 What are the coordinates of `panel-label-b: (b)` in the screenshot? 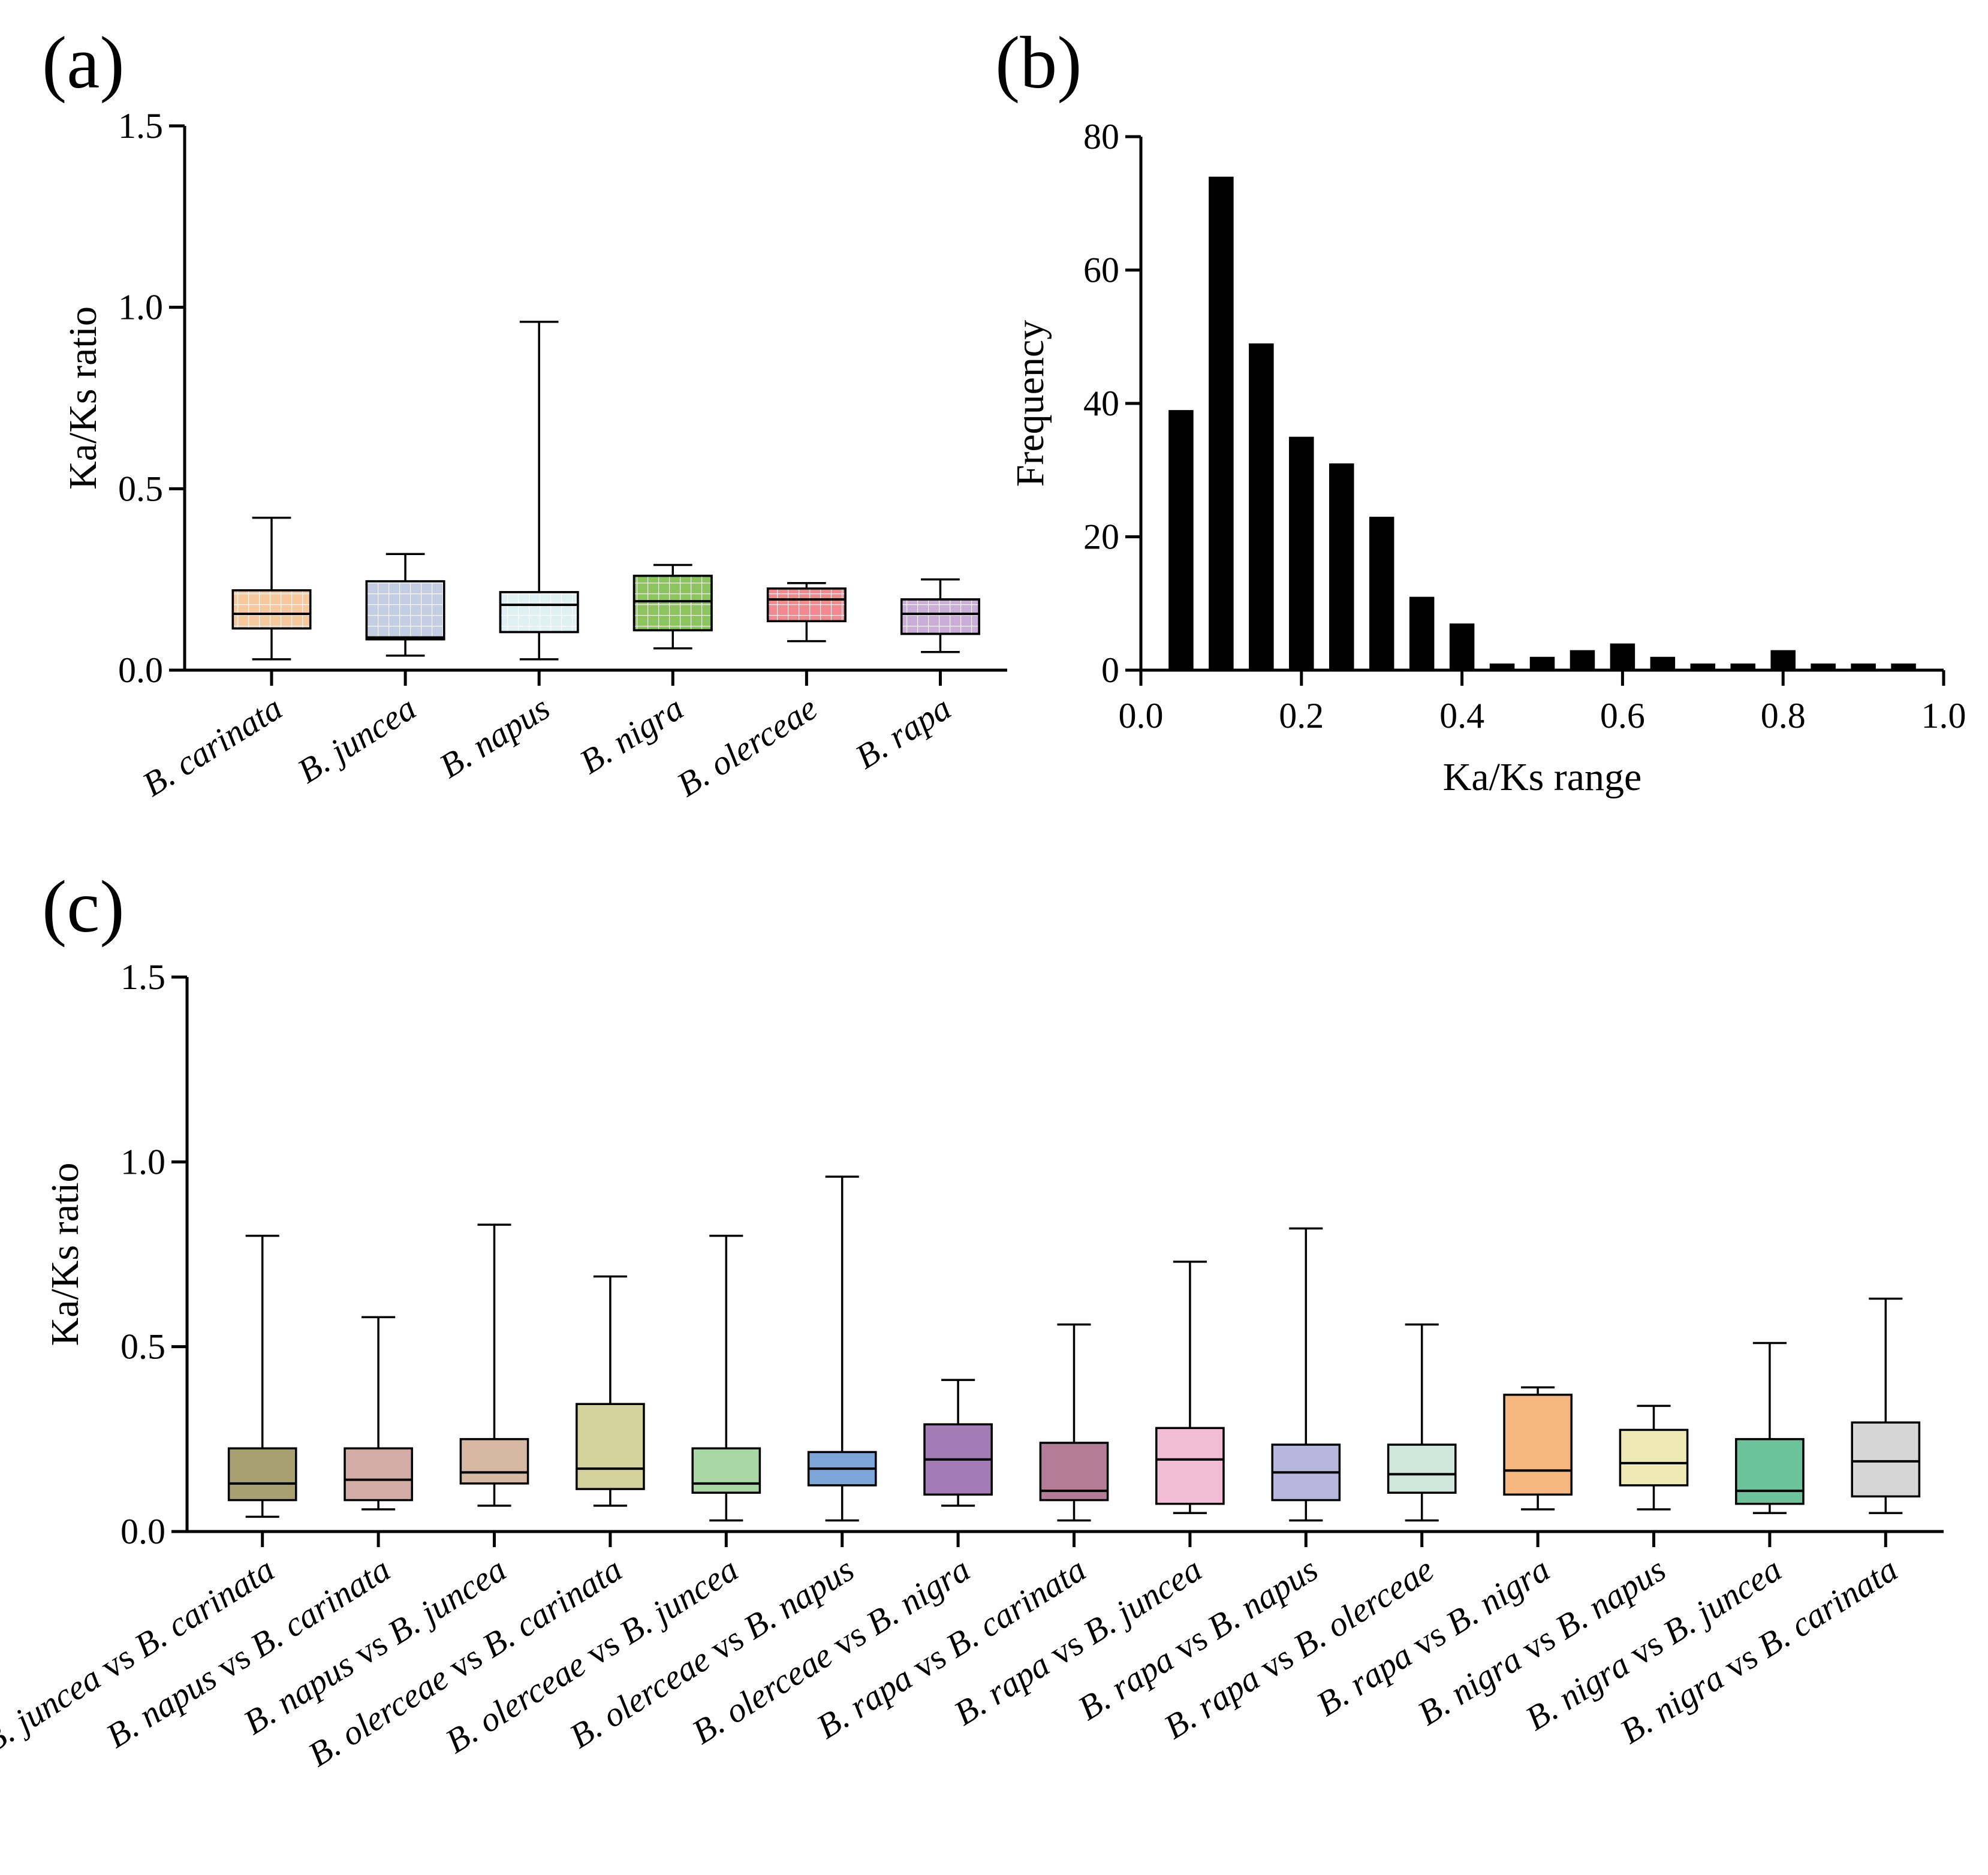 It's located at (1038, 63).